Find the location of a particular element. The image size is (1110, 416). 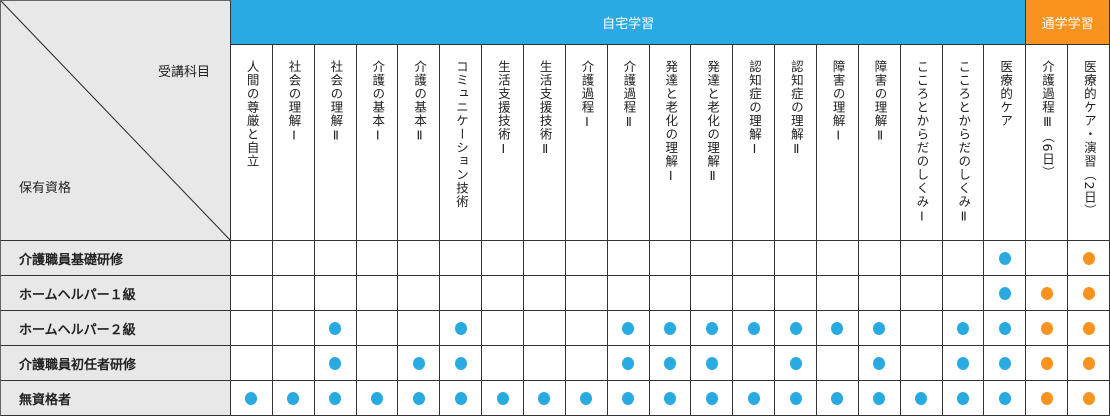

column-header-label: こころとからだのしくみⅠ is located at coordinates (922, 142).